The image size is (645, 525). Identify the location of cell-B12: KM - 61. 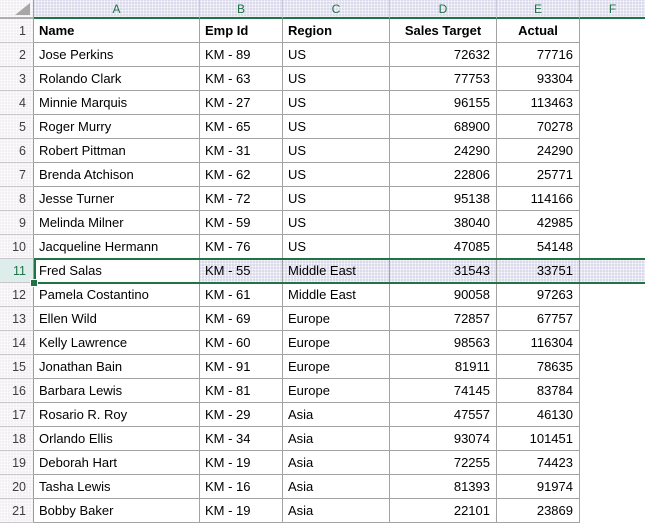
(241, 295).